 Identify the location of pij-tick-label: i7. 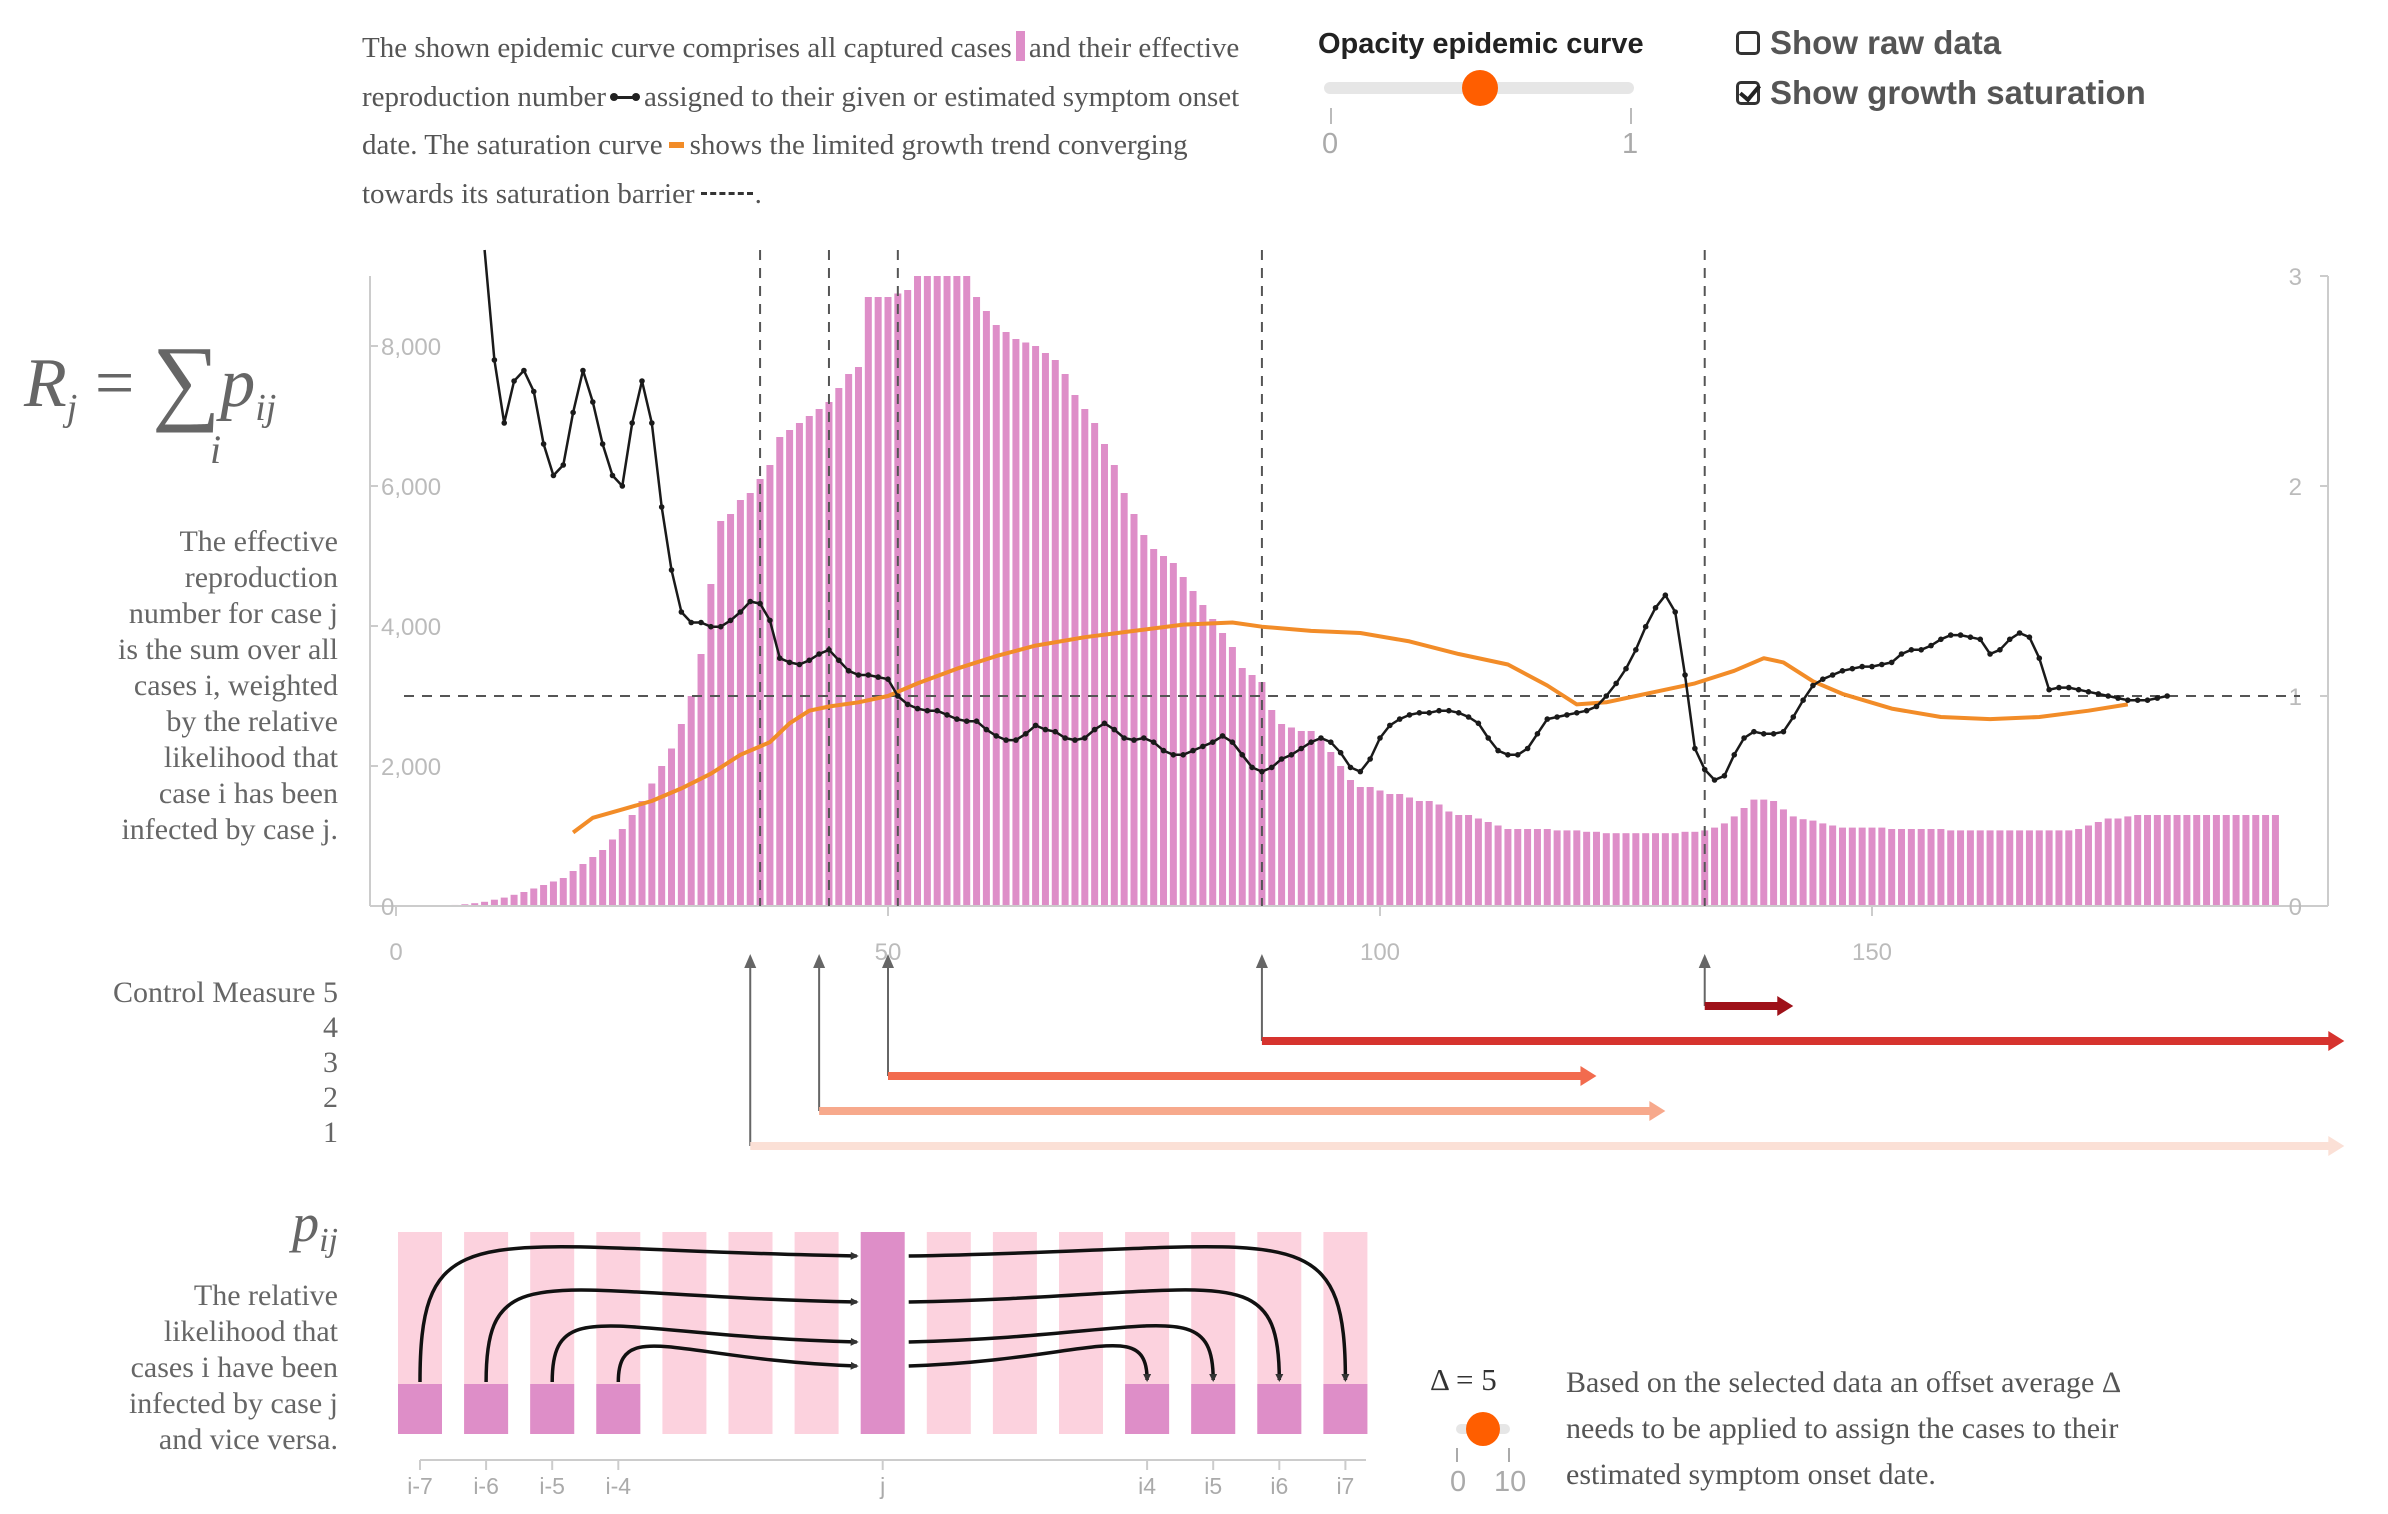
(1345, 1486).